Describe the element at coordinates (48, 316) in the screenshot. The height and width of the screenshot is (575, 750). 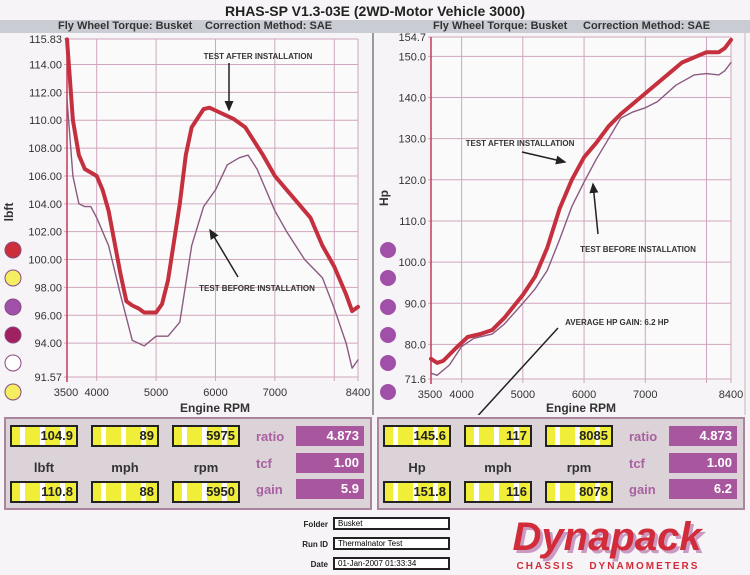
I see `y-tick-label: 96.00` at that location.